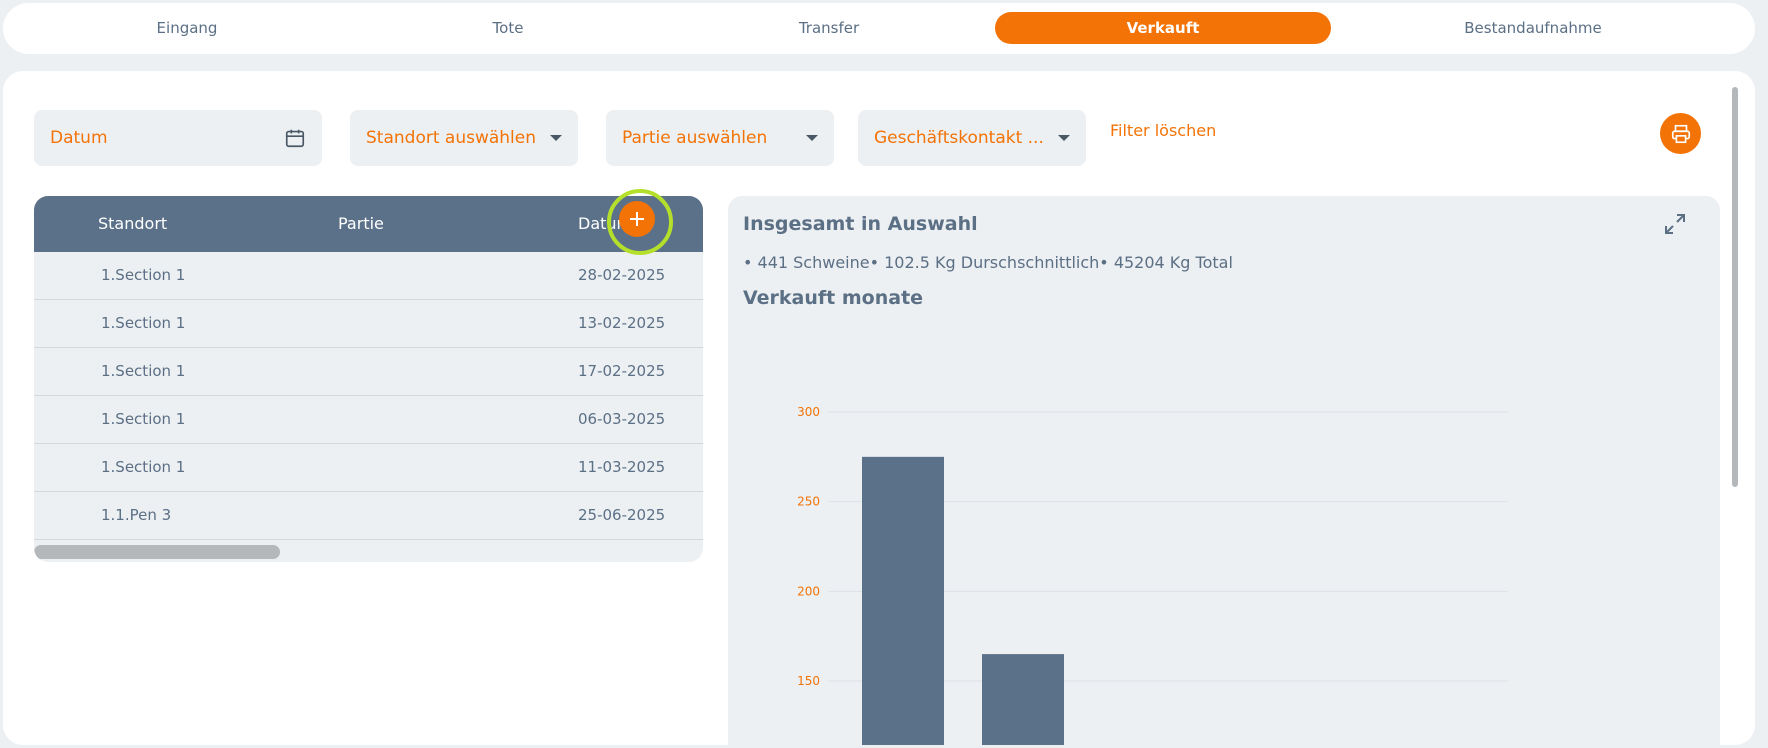 This screenshot has height=748, width=1768. Describe the element at coordinates (622, 419) in the screenshot. I see `cell-datum: 06-03-2025` at that location.